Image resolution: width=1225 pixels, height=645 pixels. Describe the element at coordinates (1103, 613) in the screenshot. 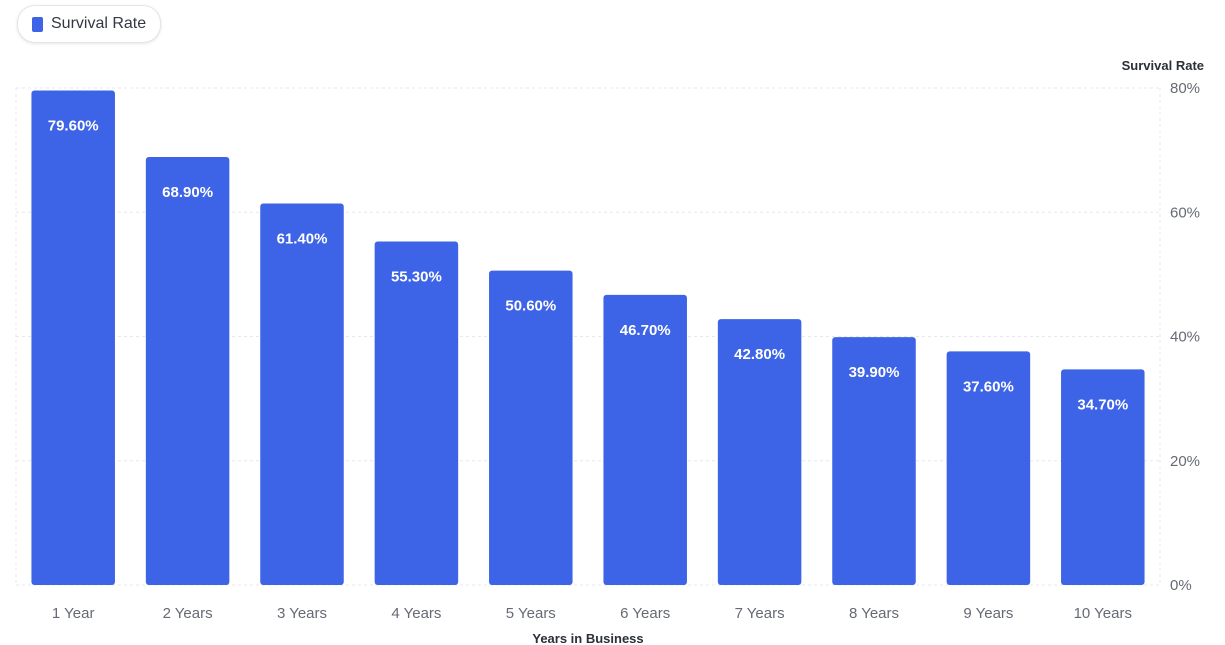

I see `x-tick-label: 10 Years` at that location.